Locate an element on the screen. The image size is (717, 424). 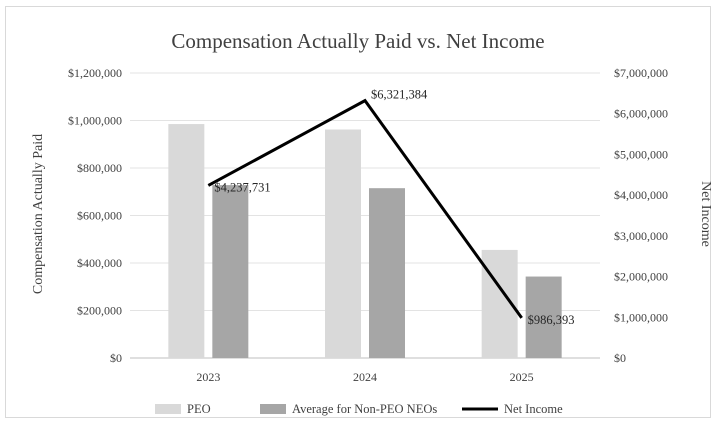
x-tick-label: 2024 is located at coordinates (365, 377).